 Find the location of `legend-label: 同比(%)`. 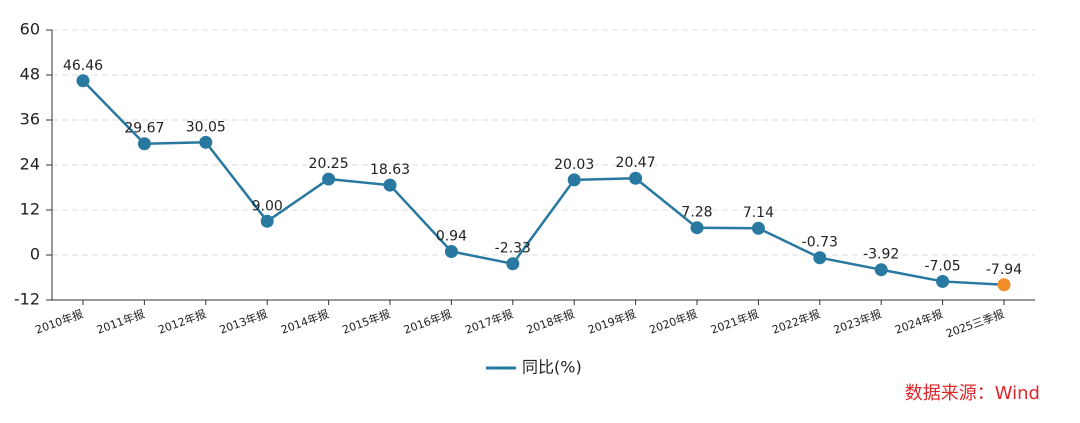

legend-label: 同比(%) is located at coordinates (552, 367).